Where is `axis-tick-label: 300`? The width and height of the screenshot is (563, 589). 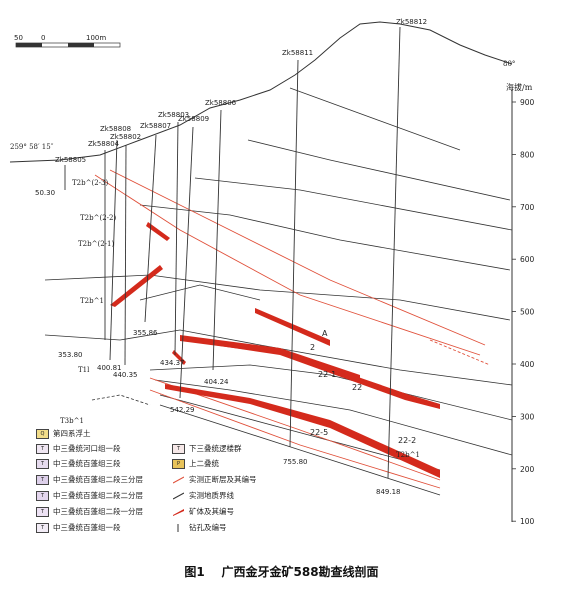
axis-tick-label: 300 is located at coordinates (527, 416).